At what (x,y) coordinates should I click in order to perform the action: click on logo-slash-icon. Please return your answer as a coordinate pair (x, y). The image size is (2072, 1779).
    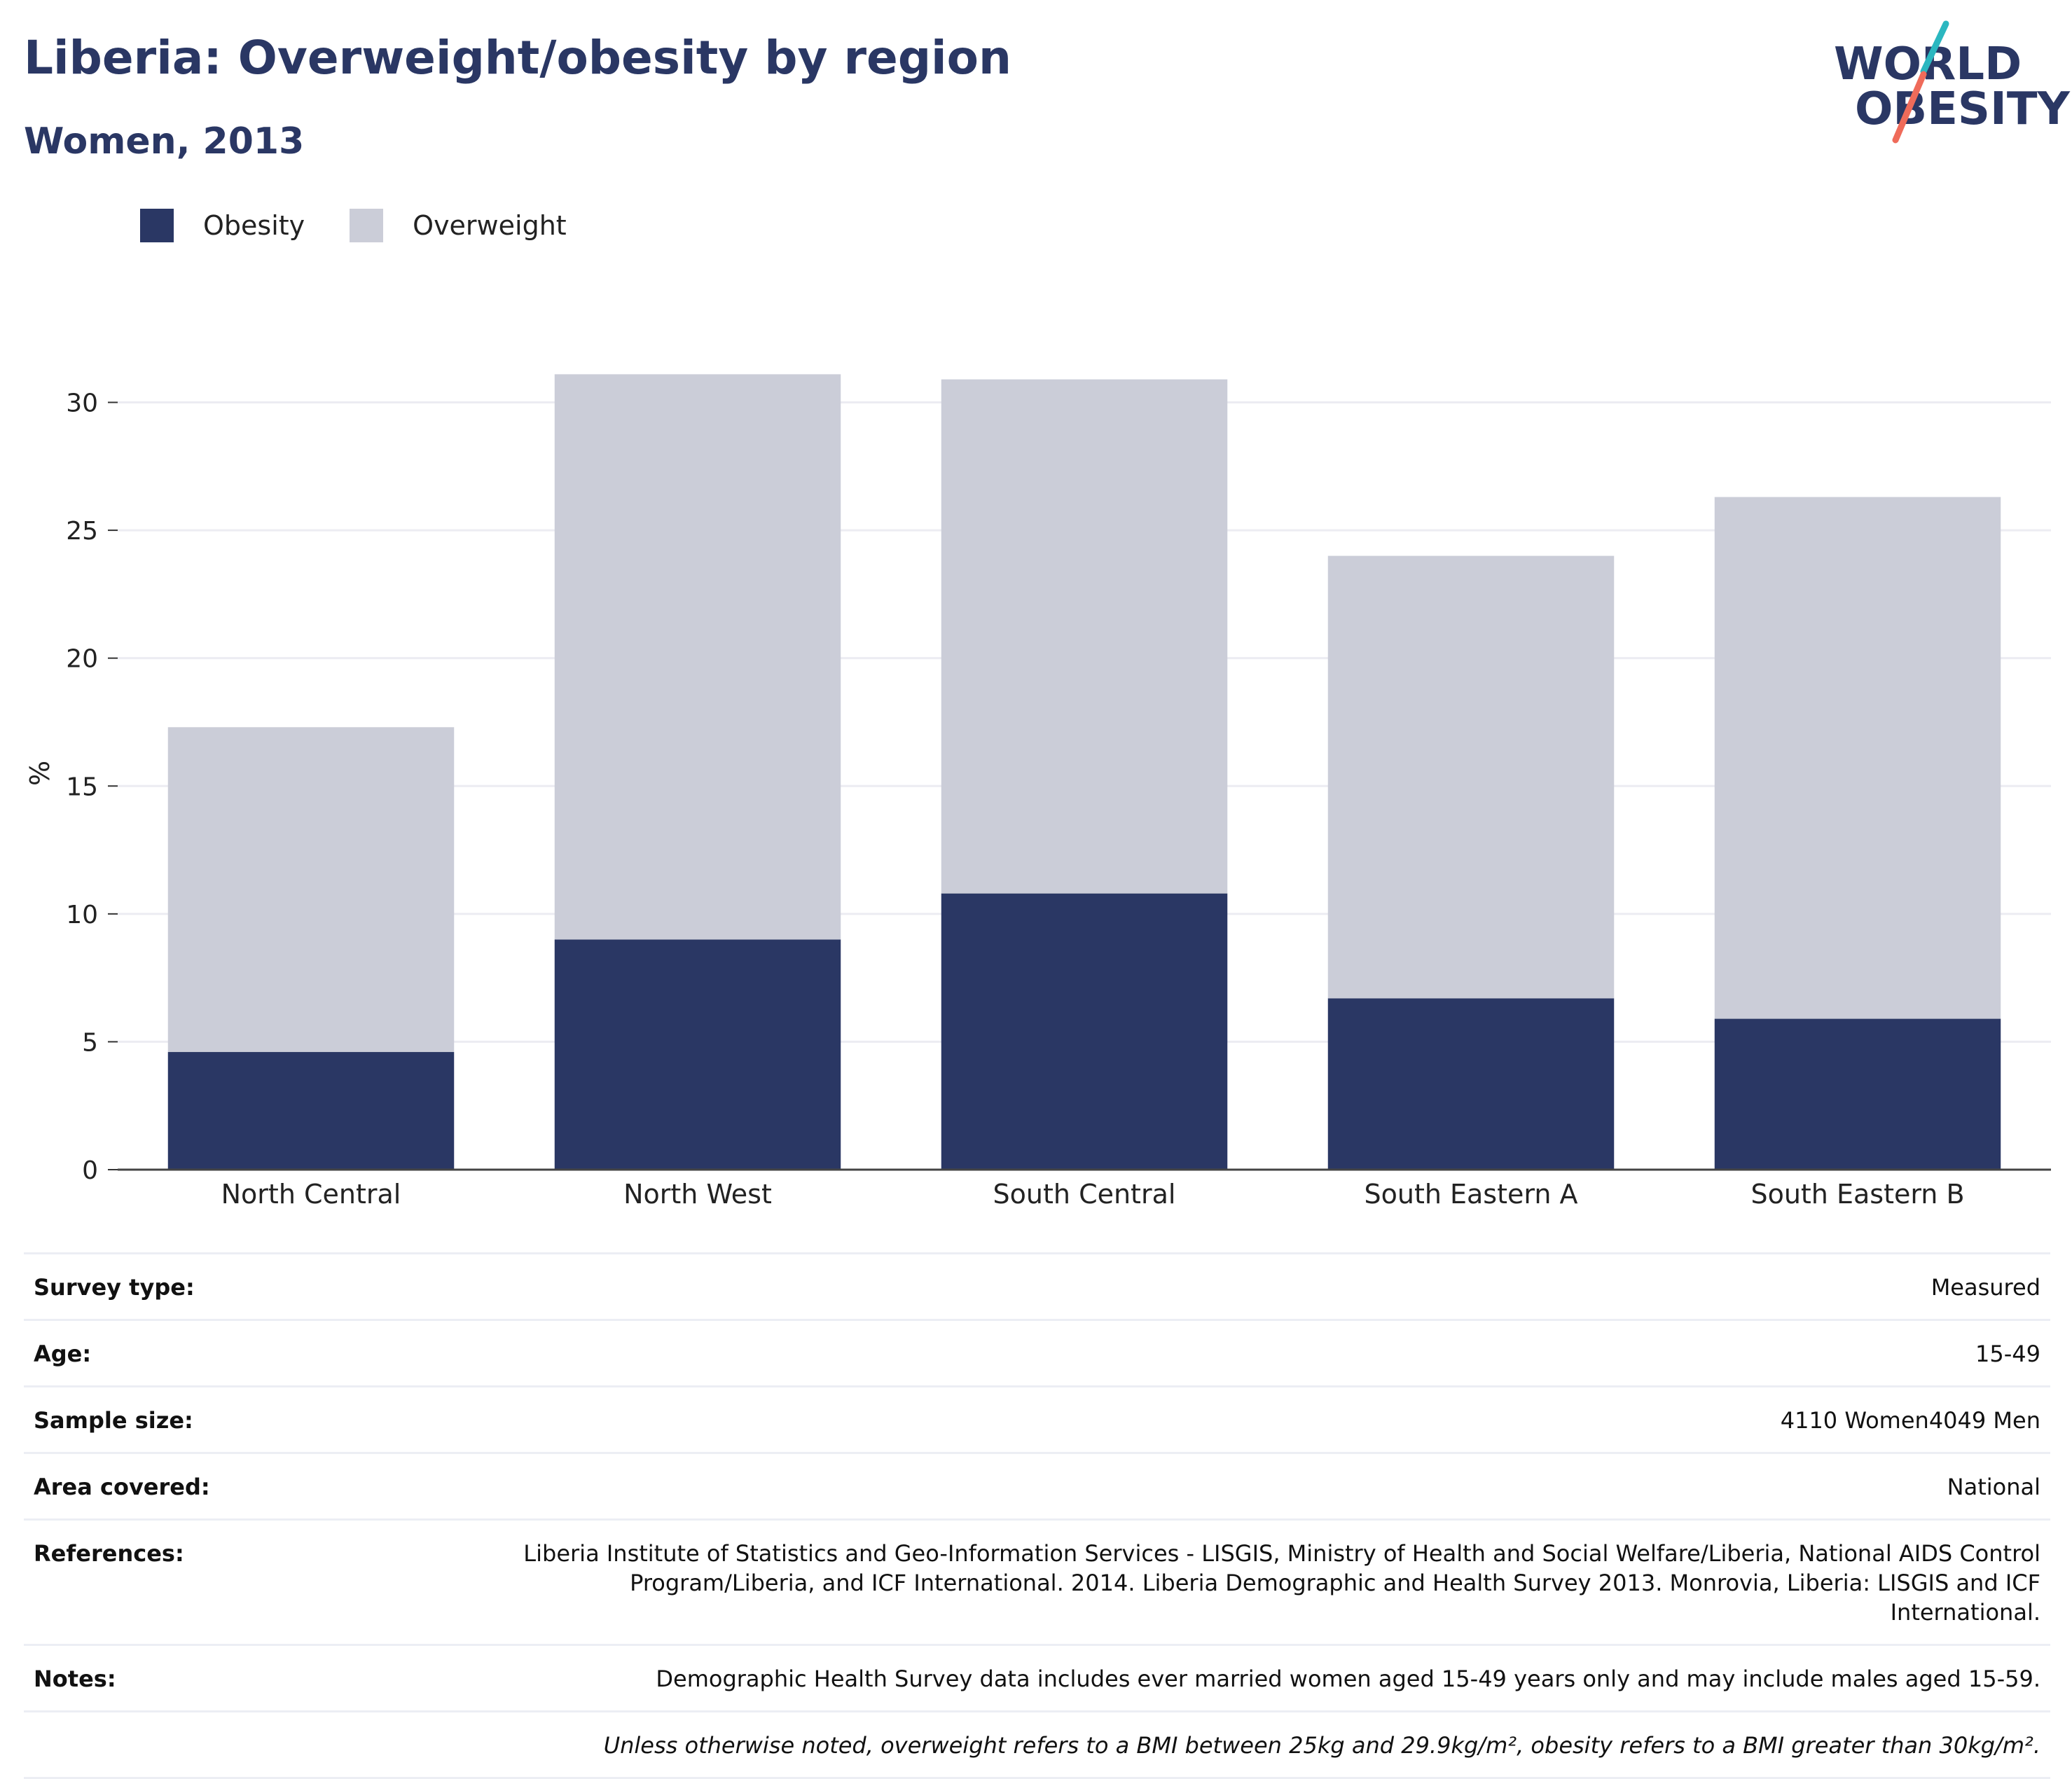
    Looking at the image, I should click on (1921, 82).